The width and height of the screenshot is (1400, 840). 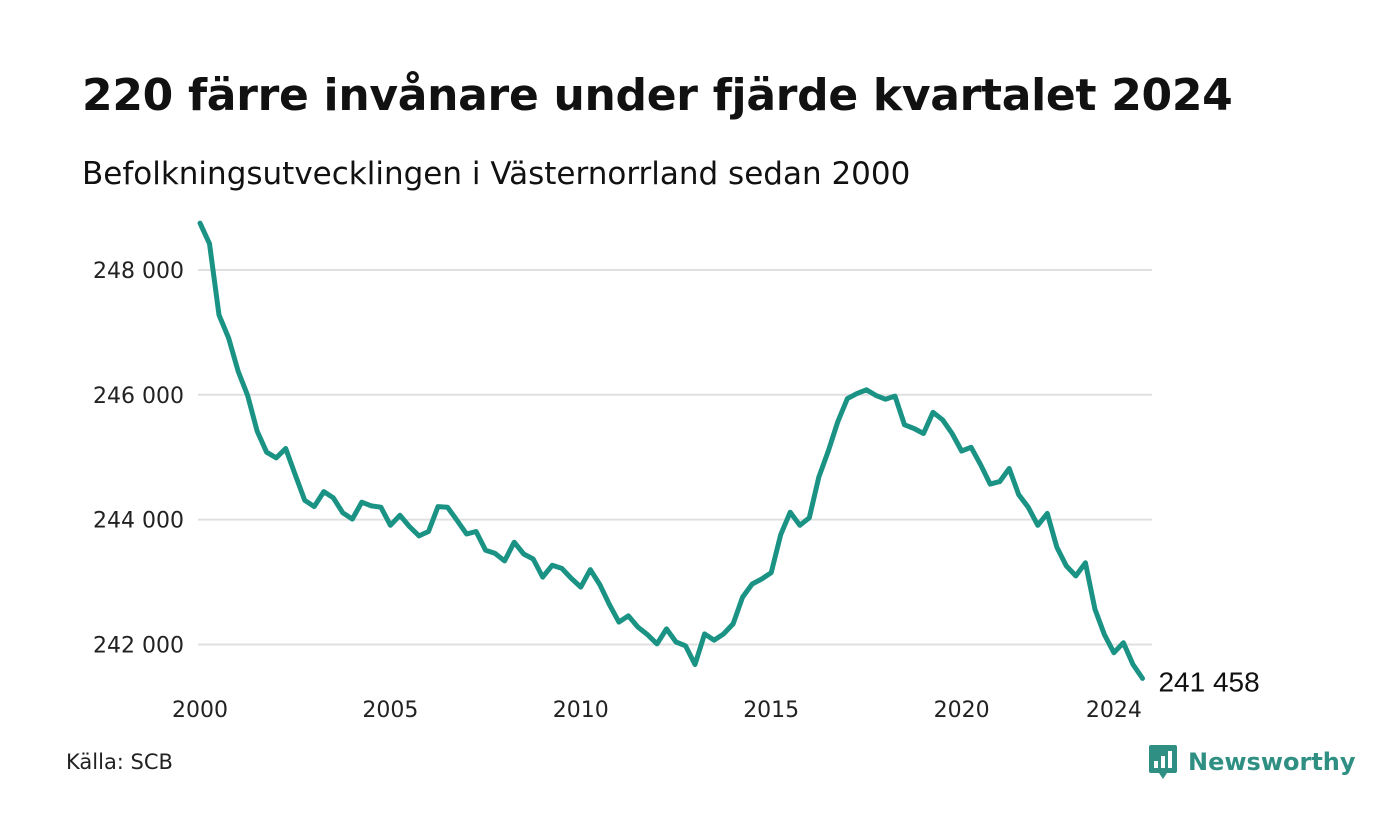 I want to click on x-axis: 2000 2005 2010 2015 2020 2024, so click(x=657, y=710).